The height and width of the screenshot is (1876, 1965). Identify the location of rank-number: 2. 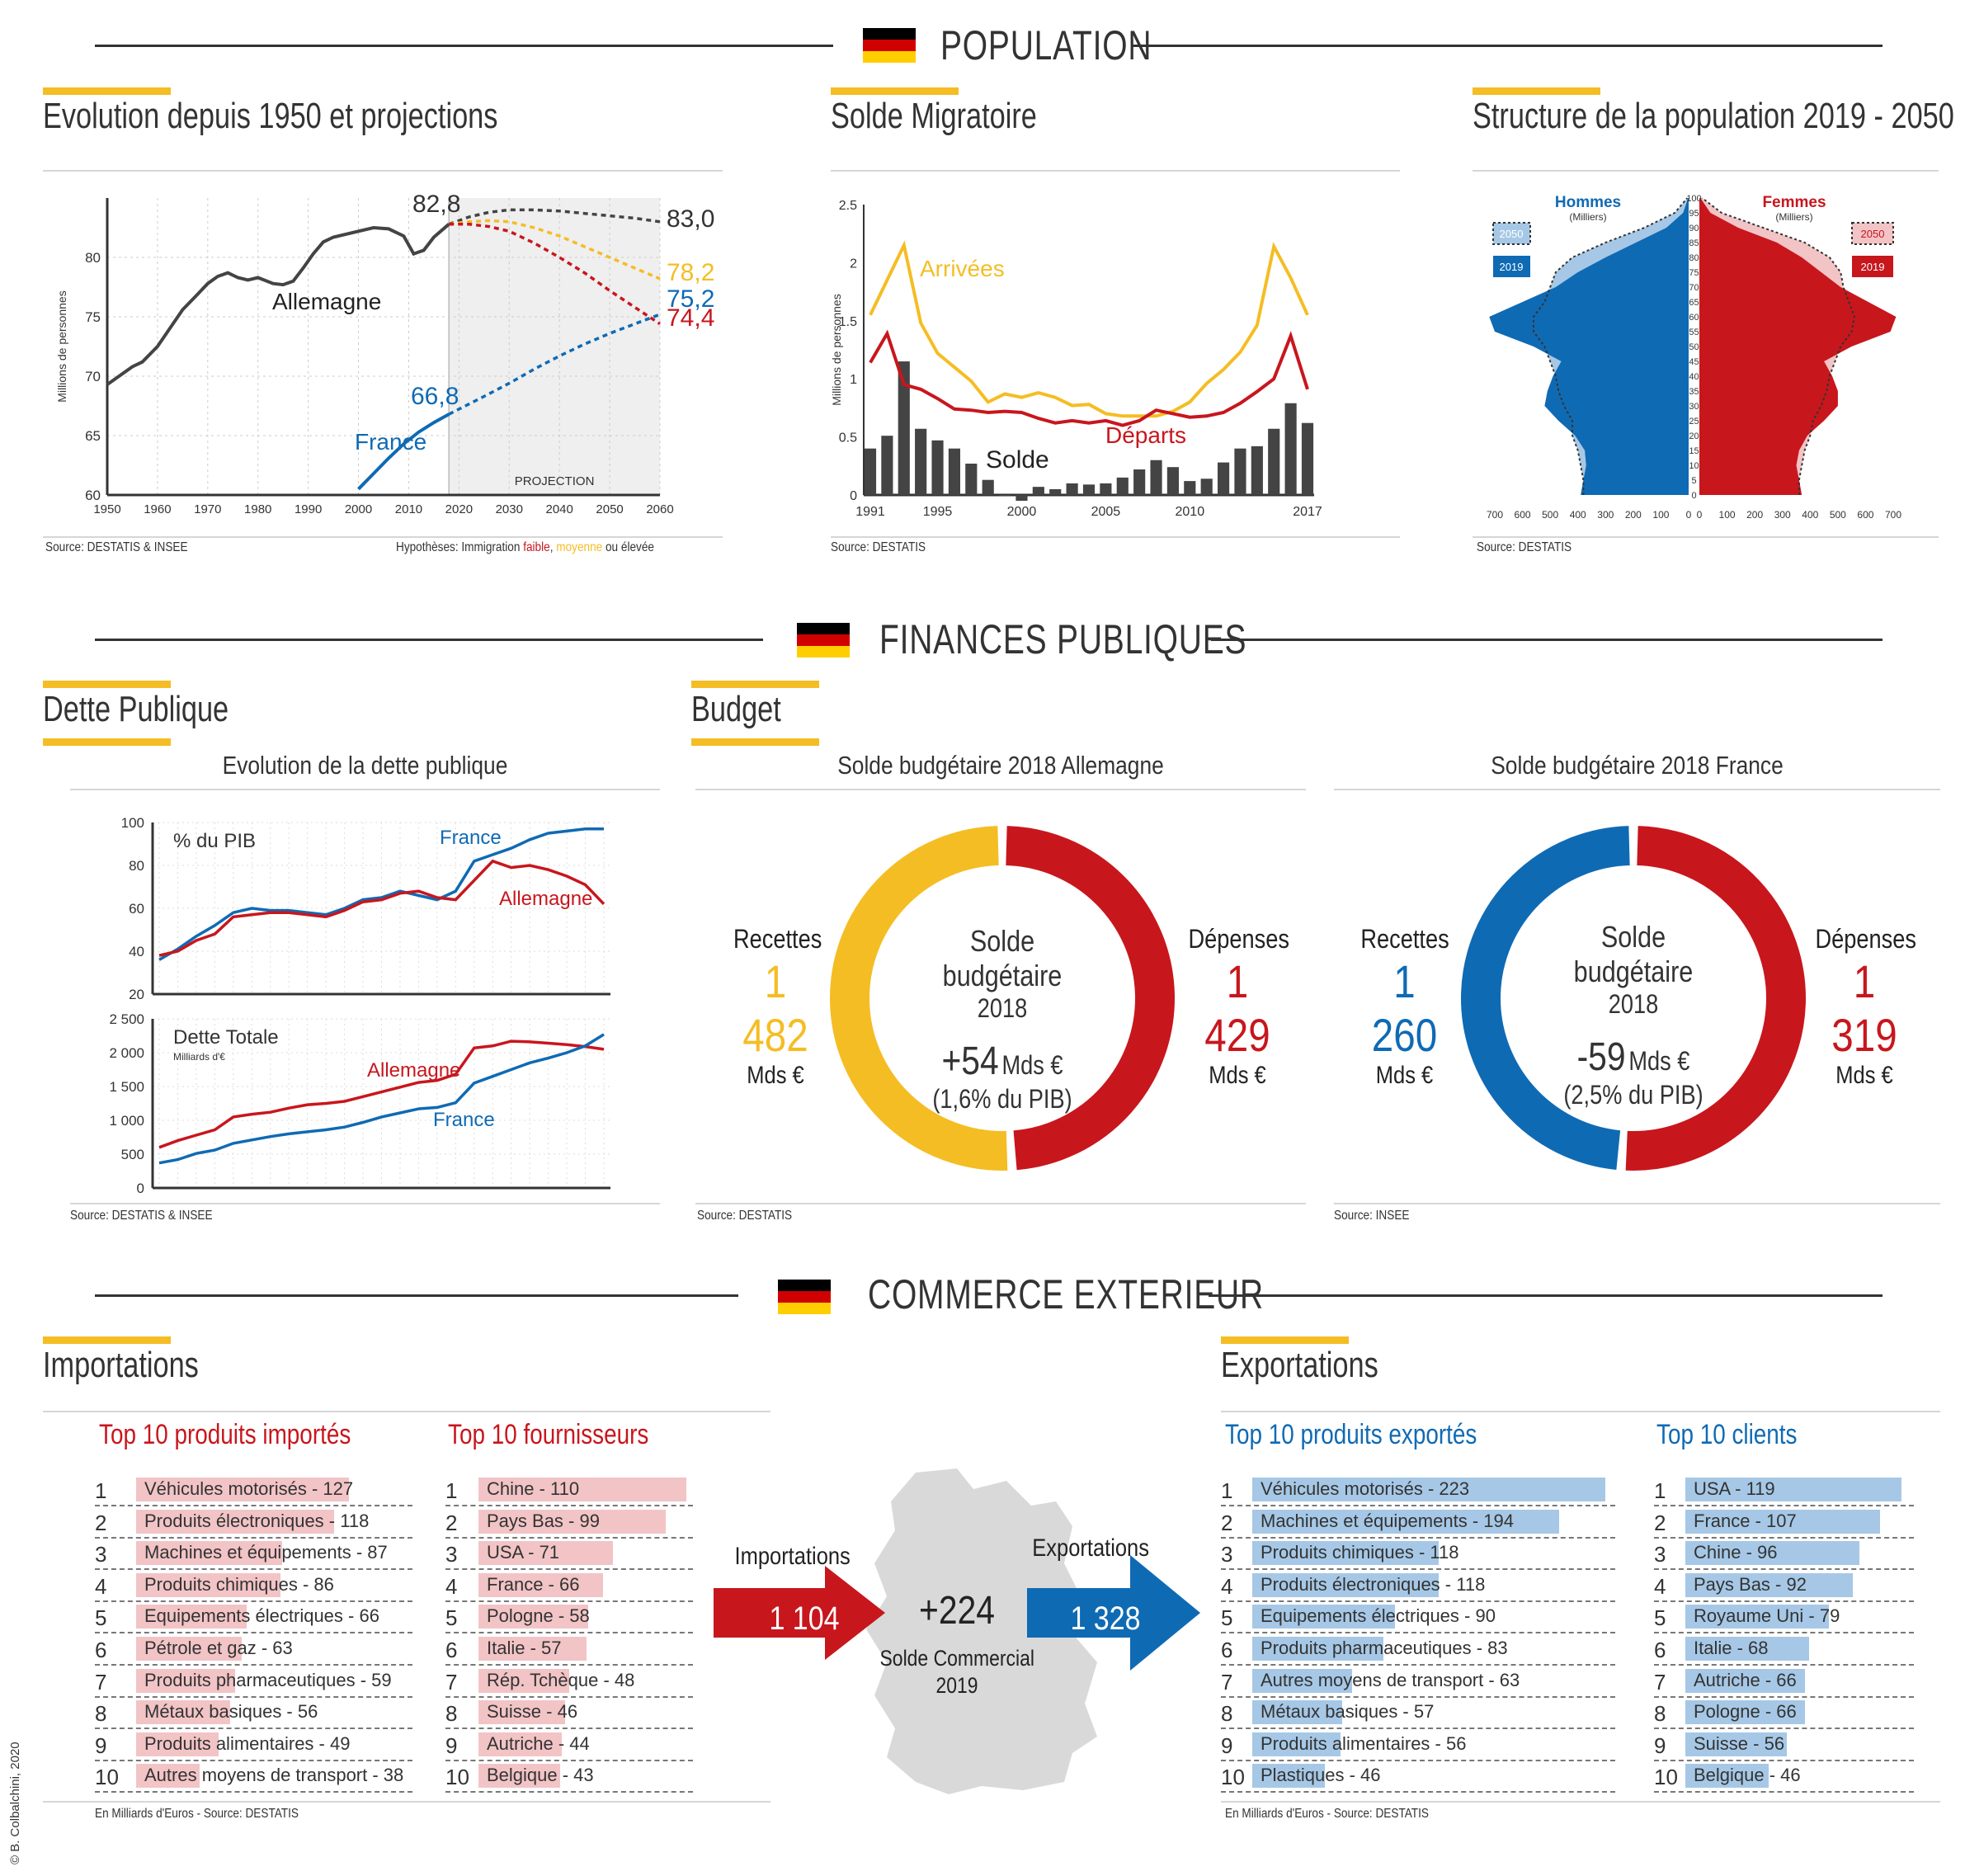
(1227, 1522).